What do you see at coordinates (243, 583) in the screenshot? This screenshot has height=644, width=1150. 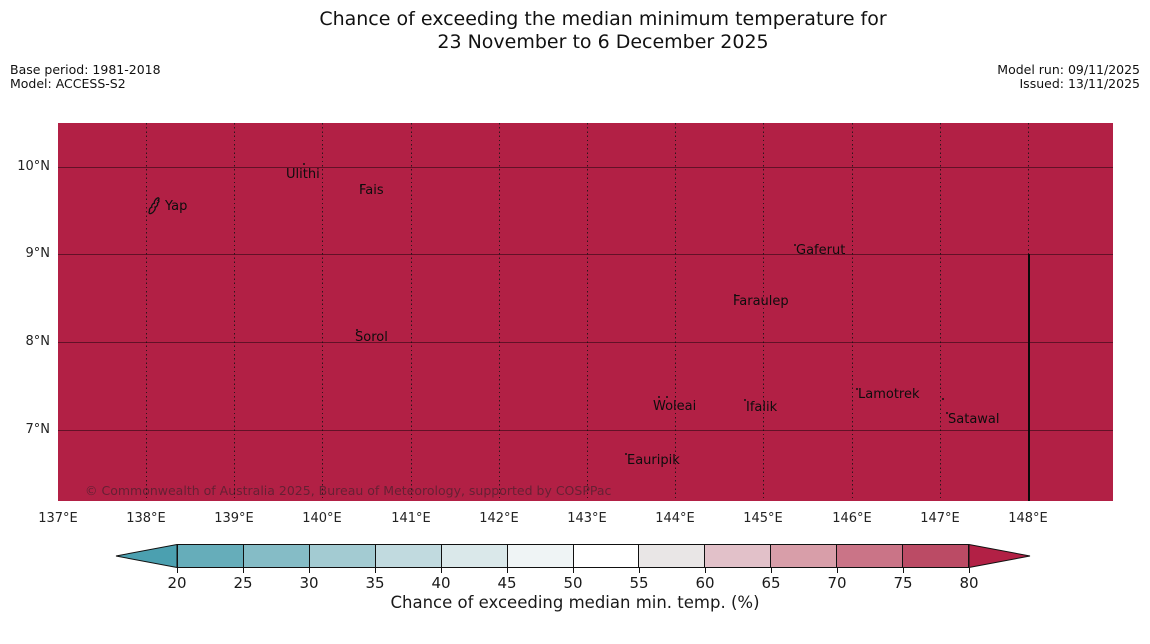 I see `colorbar-tick-label: 25` at bounding box center [243, 583].